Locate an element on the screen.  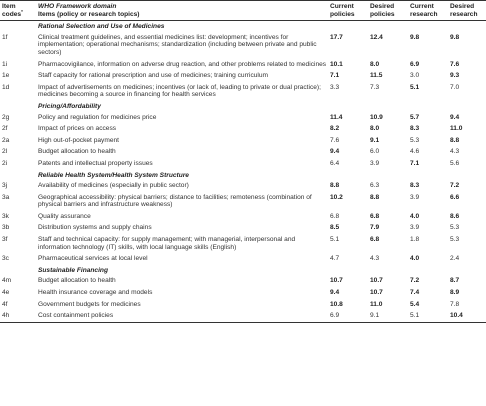
current-research-value: 9.8 is located at coordinates (415, 37).